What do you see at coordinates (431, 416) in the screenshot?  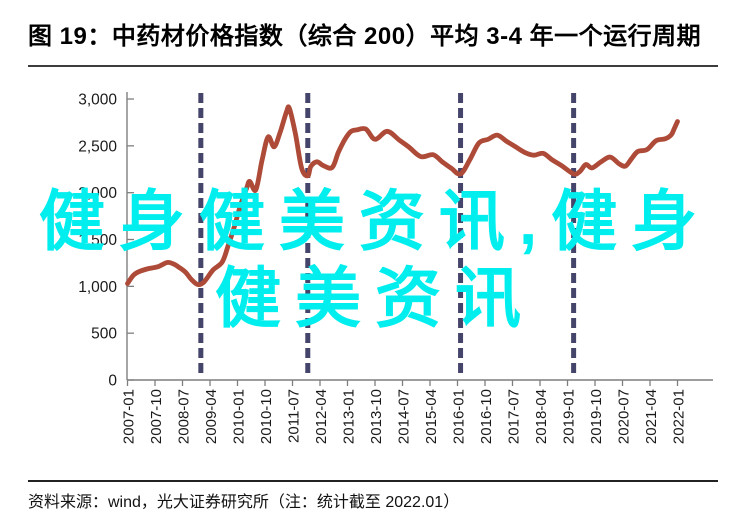 I see `x-tick-label: 2015-04` at bounding box center [431, 416].